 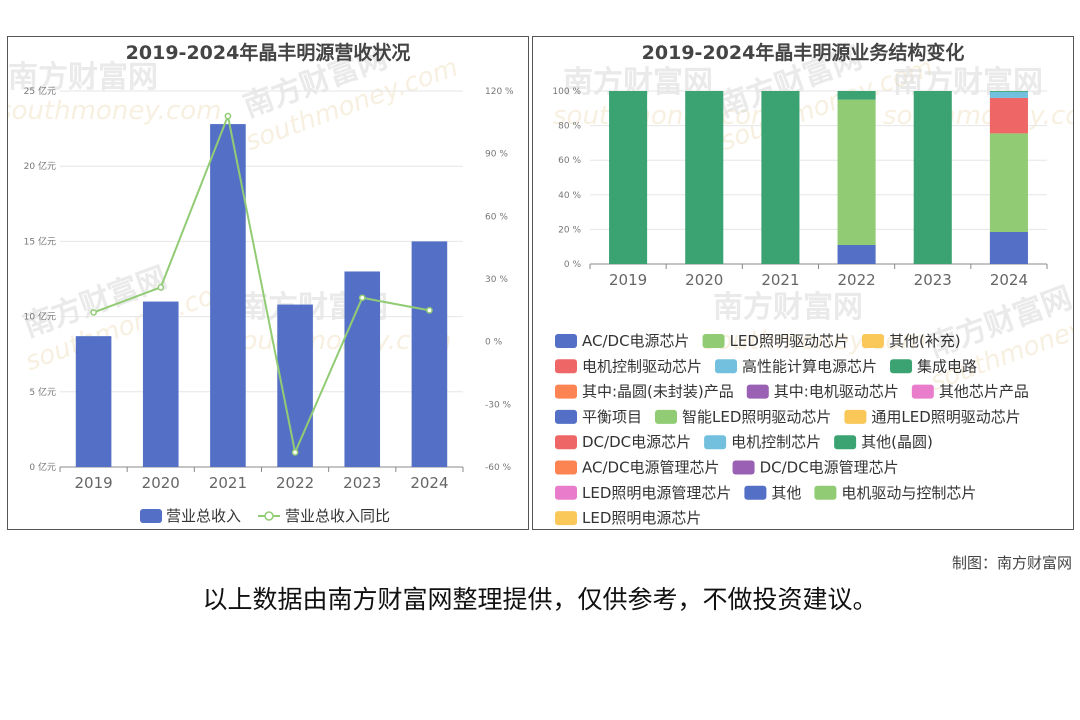 What do you see at coordinates (569, 196) in the screenshot?
I see `y-tick-label: 40 %` at bounding box center [569, 196].